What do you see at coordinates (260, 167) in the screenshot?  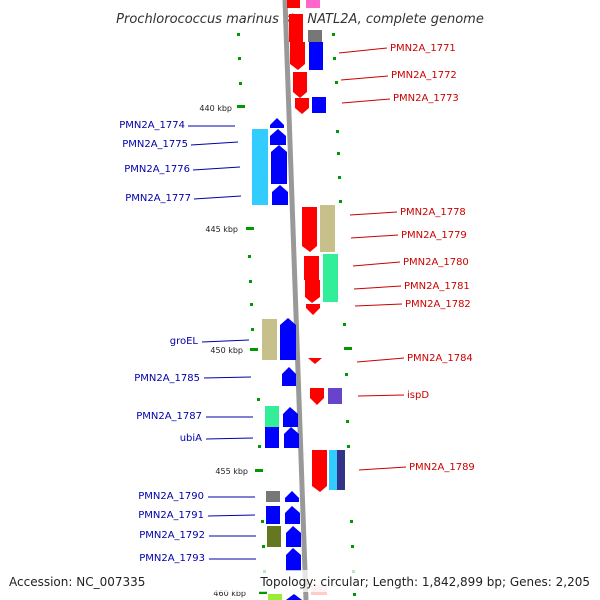 I see `gene-block-cyan` at bounding box center [260, 167].